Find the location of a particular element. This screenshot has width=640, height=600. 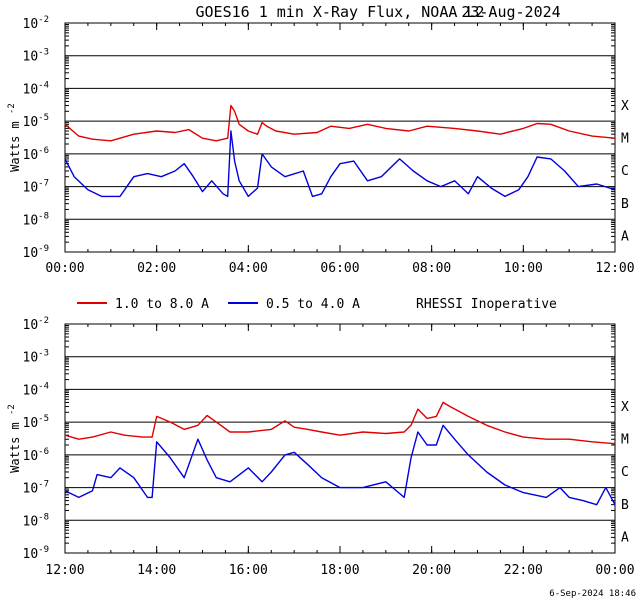

x-tick-label: 16:00 is located at coordinates (248, 570).